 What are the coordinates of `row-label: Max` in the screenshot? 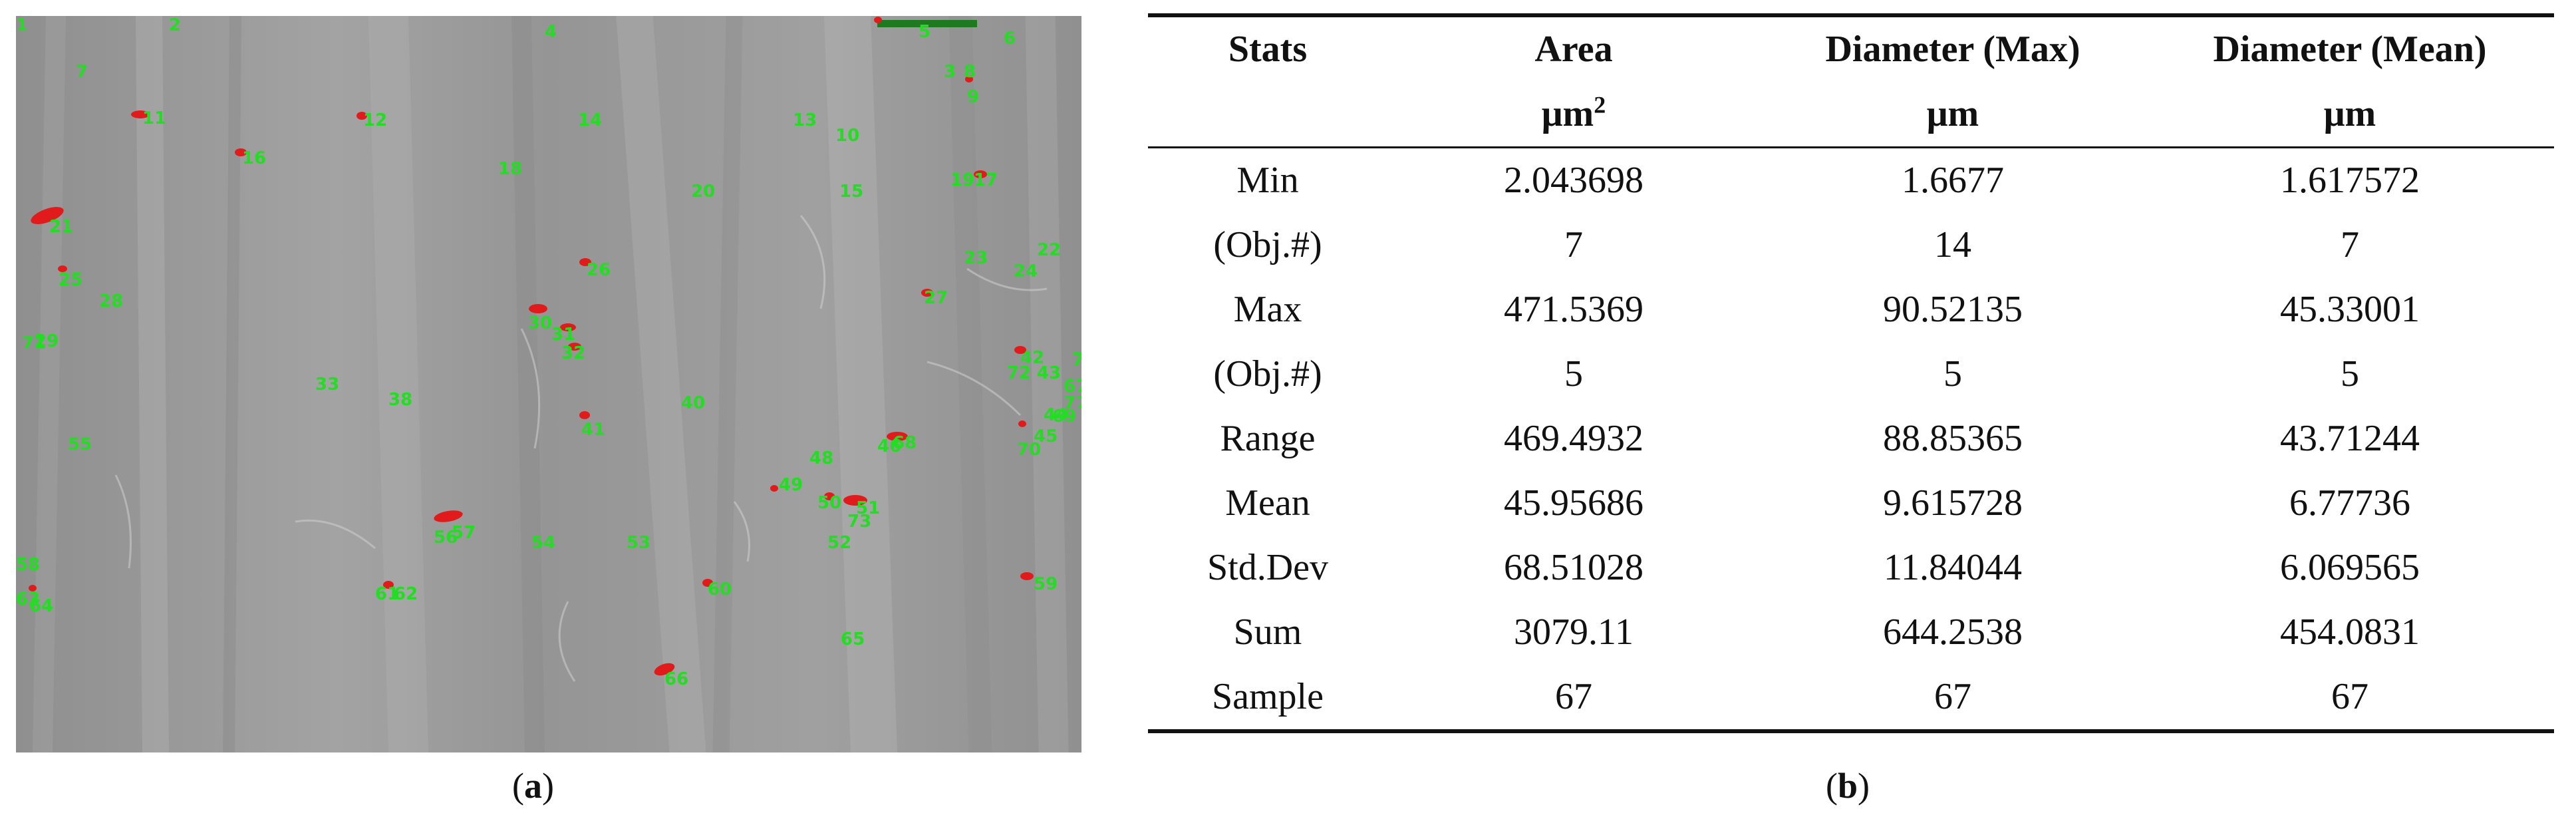 It's located at (1267, 309).